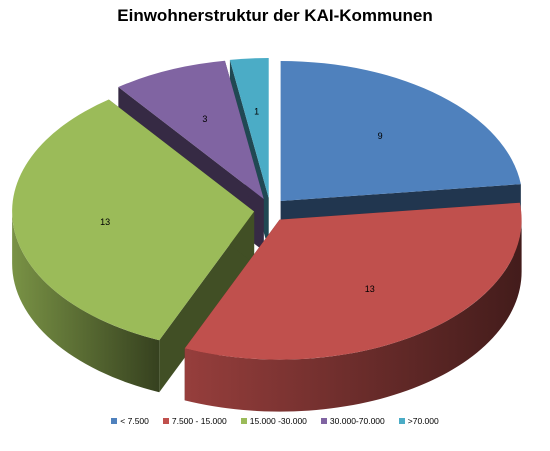 Image resolution: width=550 pixels, height=451 pixels. I want to click on legend-item: < 7.500, so click(130, 421).